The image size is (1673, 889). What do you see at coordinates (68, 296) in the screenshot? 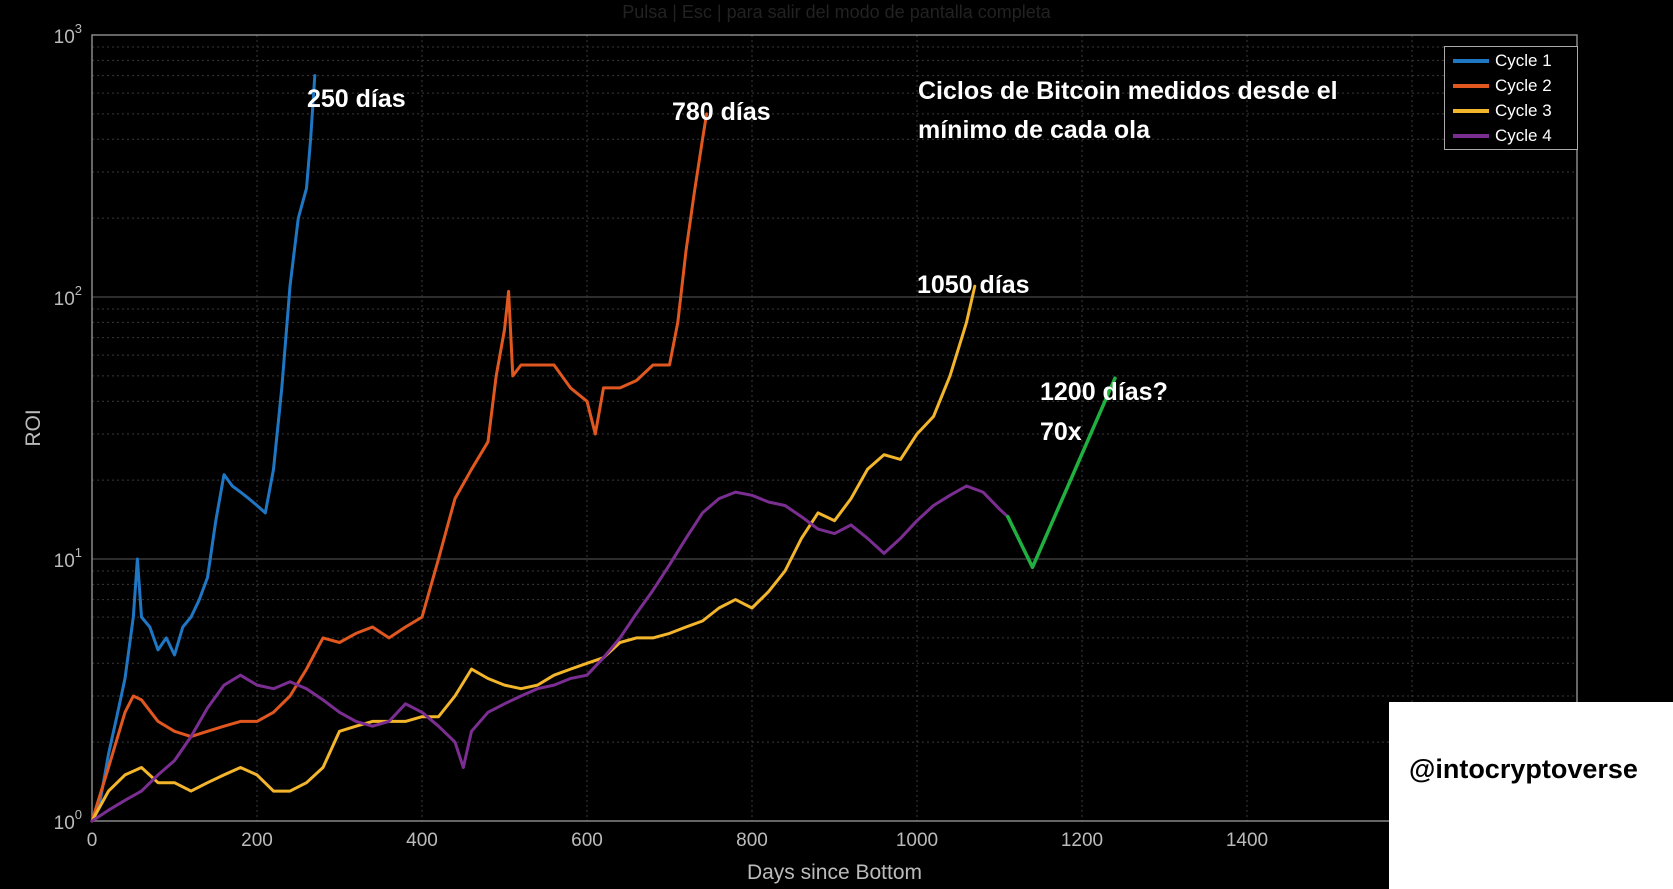
I see `y-tick-label: 10²` at bounding box center [68, 296].